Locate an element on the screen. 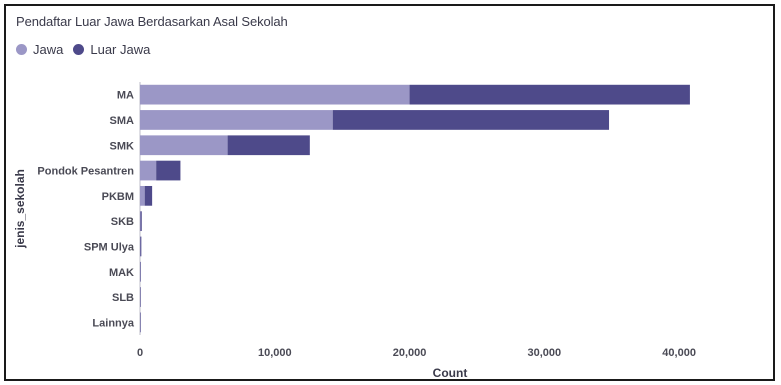  x-tick-label: 40,000 is located at coordinates (679, 353).